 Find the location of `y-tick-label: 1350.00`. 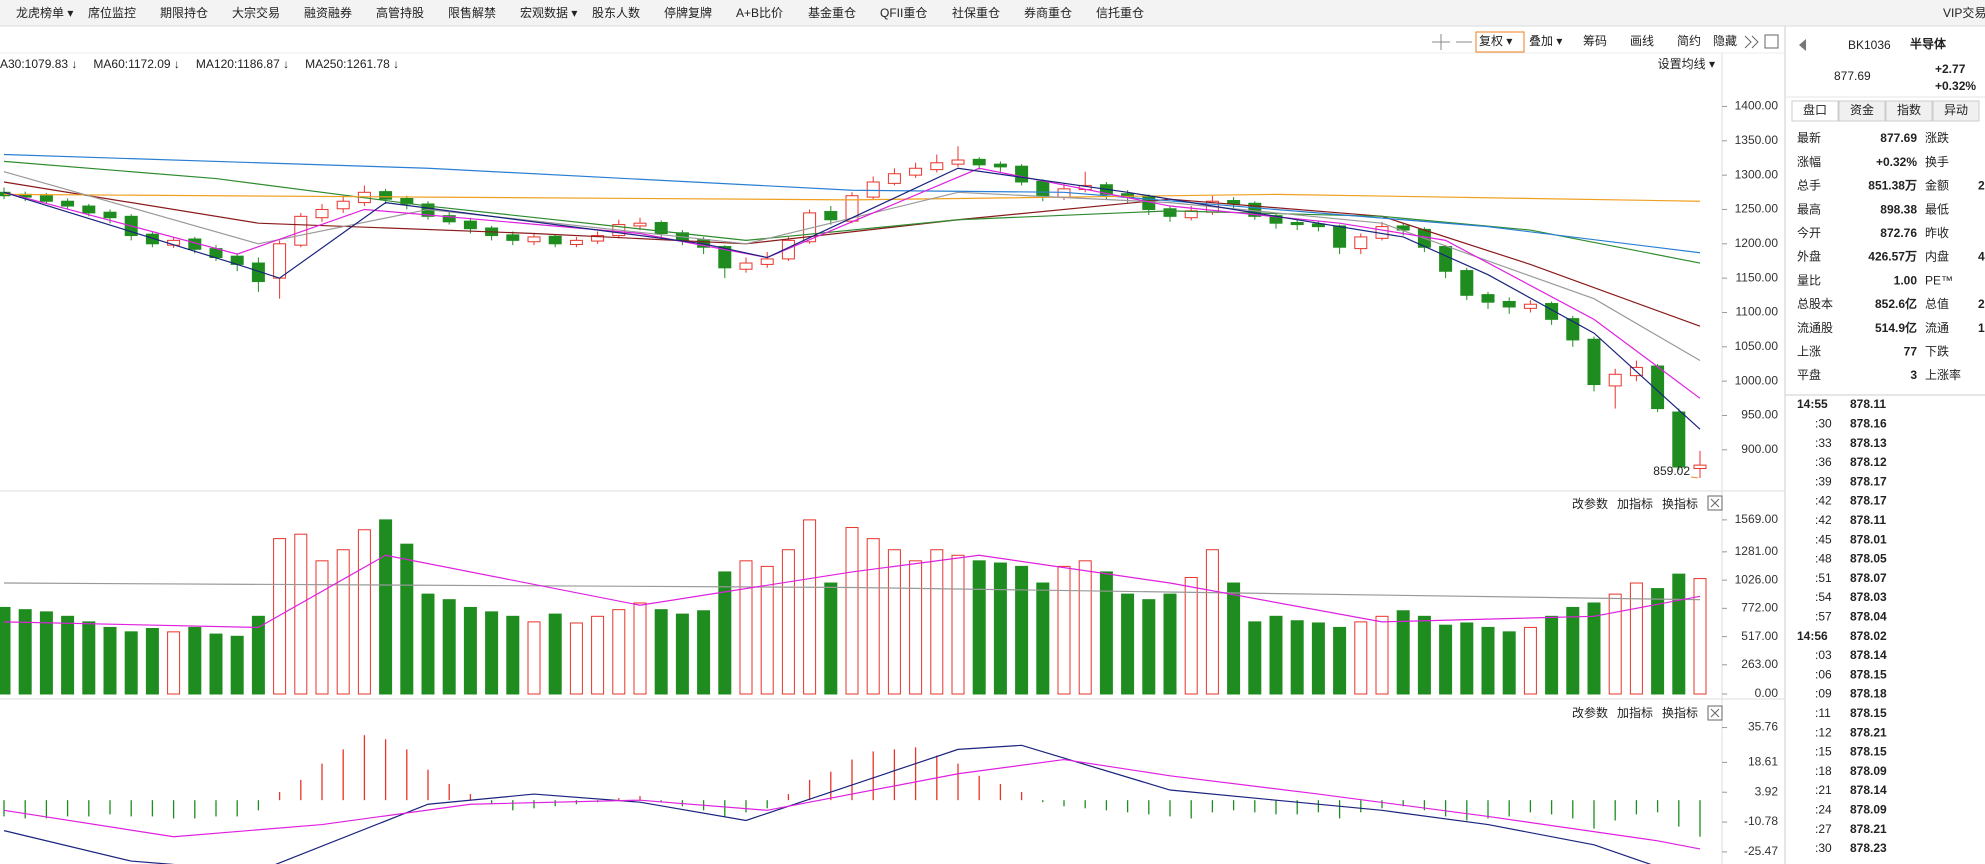

y-tick-label: 1350.00 is located at coordinates (1757, 140).